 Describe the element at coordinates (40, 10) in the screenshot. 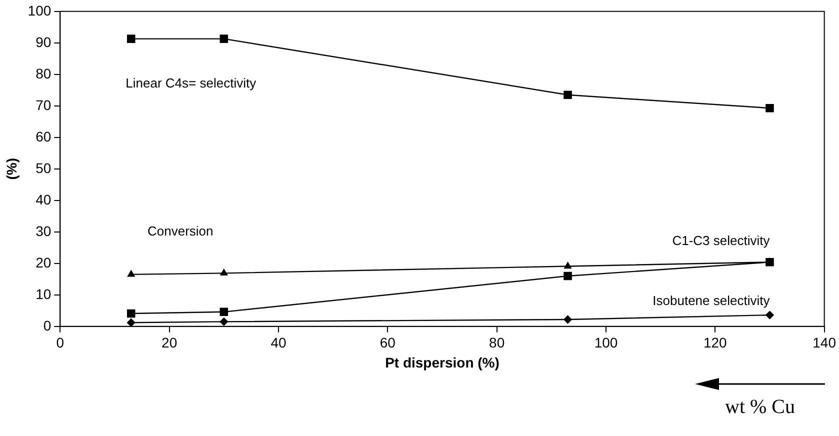

I see `y-tick-label: 100` at that location.